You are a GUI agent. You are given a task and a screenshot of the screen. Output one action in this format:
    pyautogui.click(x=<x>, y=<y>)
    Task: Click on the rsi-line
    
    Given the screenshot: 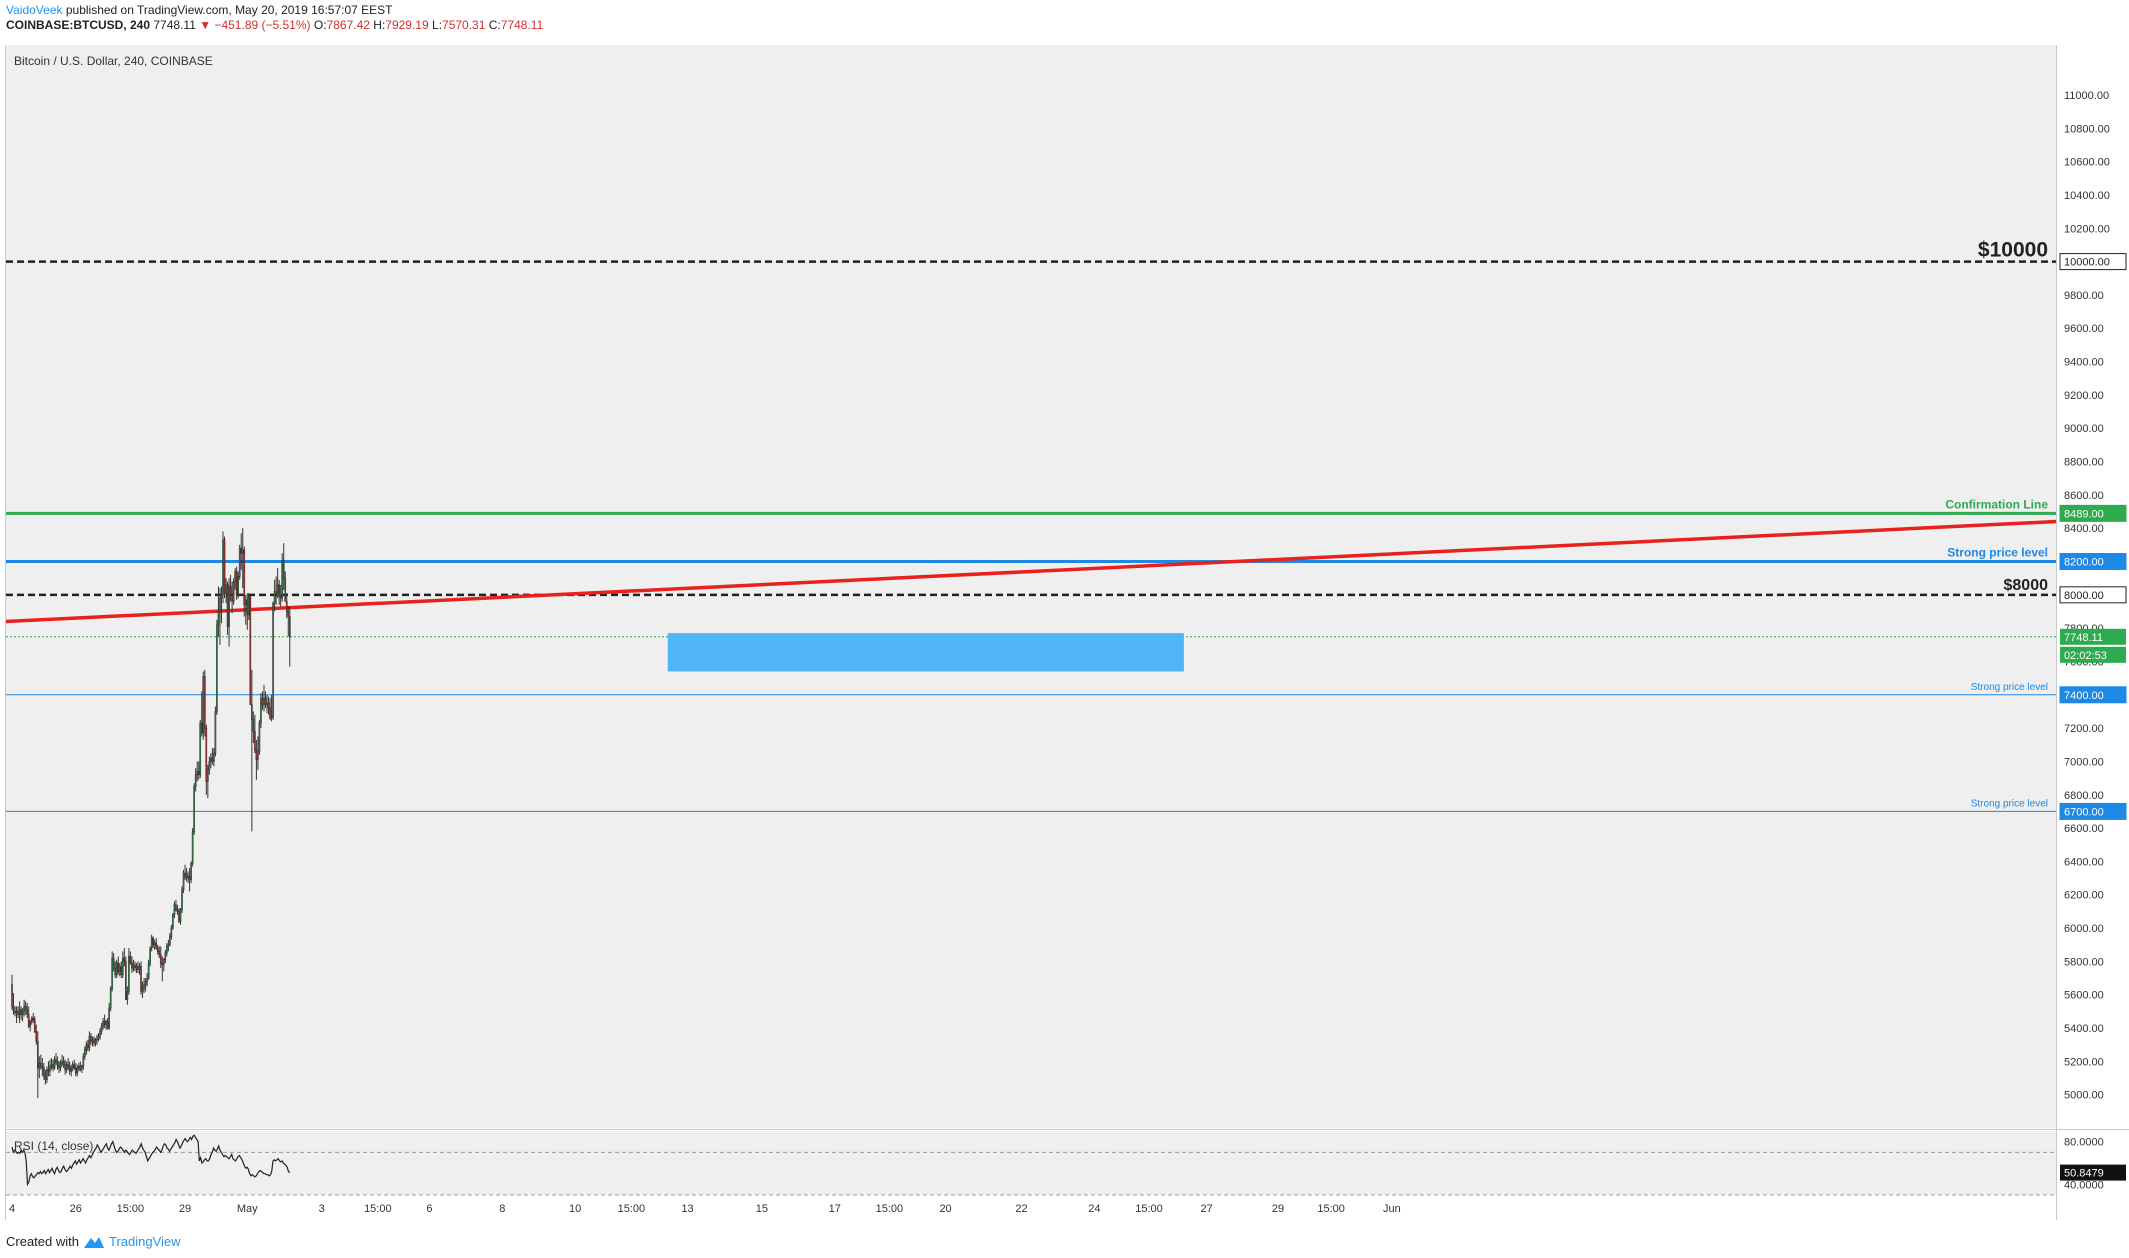 What is the action you would take?
    pyautogui.click(x=151, y=1160)
    